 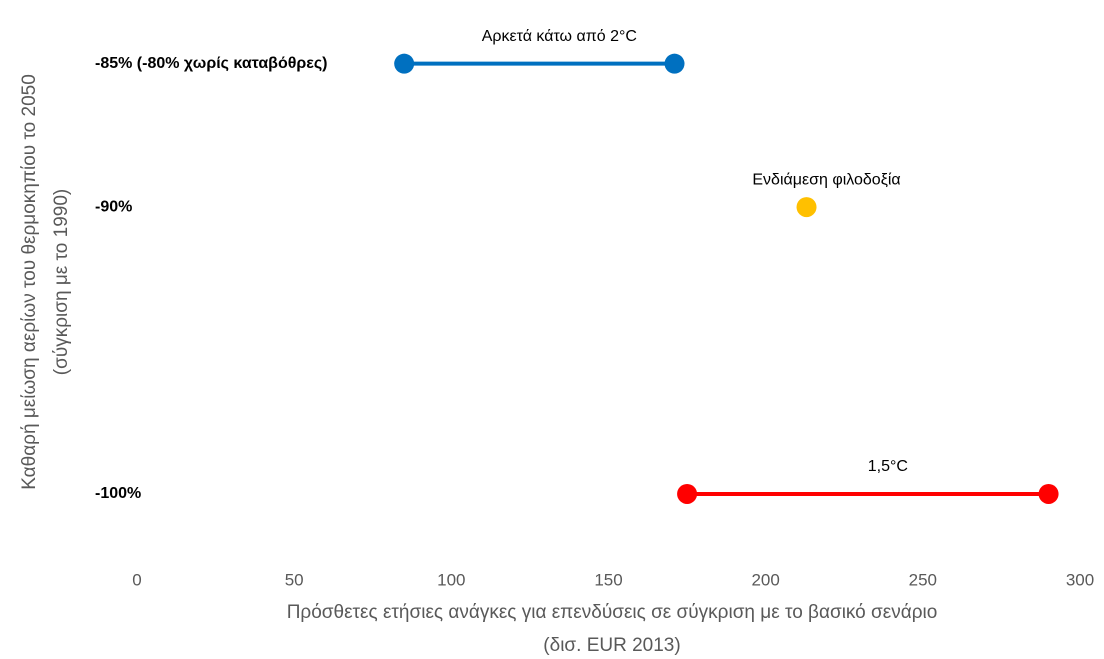 What do you see at coordinates (294, 579) in the screenshot?
I see `x-tick-label: 50` at bounding box center [294, 579].